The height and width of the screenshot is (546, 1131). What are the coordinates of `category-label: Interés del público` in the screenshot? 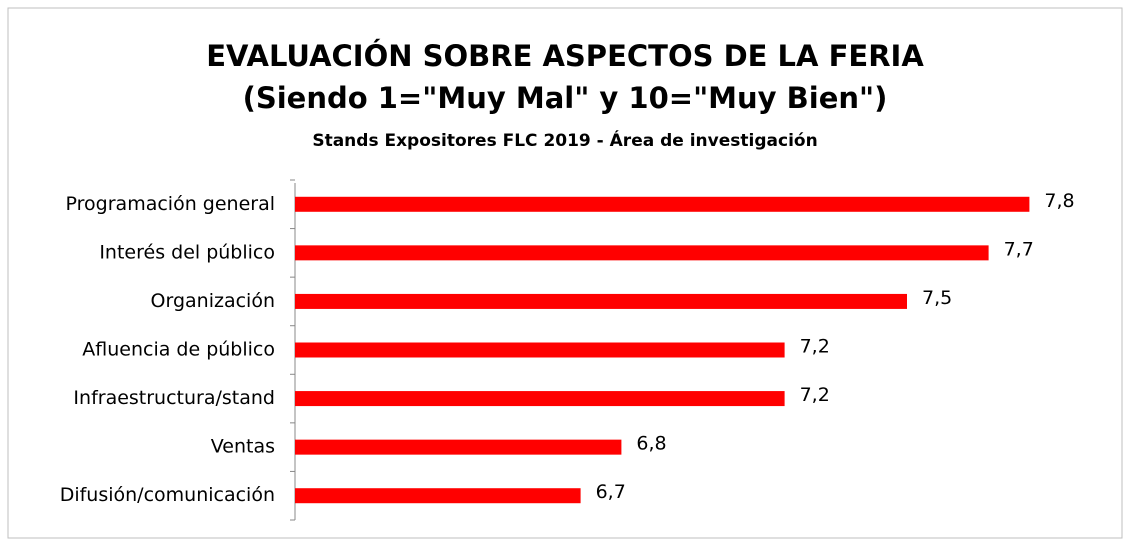 It's located at (187, 252).